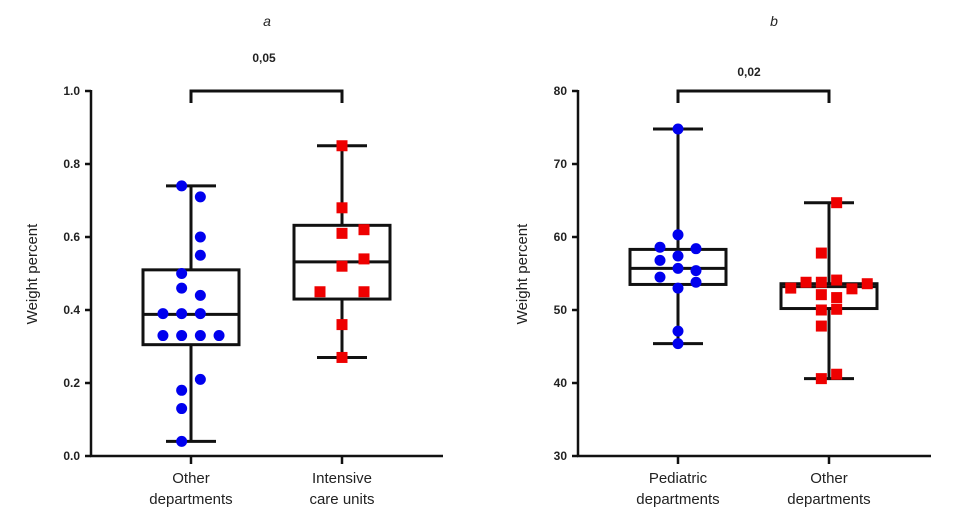  Describe the element at coordinates (71, 310) in the screenshot. I see `y-tick-label: 0.4` at that location.